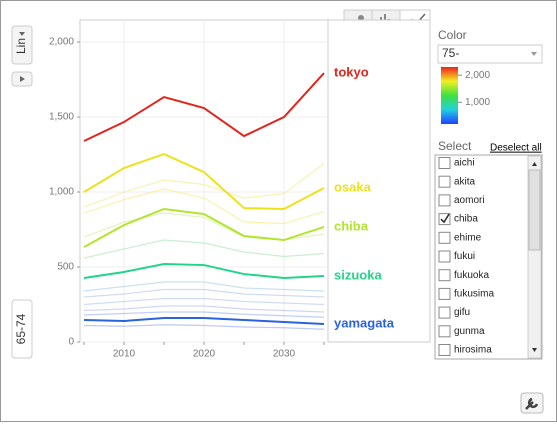  Describe the element at coordinates (364, 322) in the screenshot. I see `series-label: yamagata` at that location.